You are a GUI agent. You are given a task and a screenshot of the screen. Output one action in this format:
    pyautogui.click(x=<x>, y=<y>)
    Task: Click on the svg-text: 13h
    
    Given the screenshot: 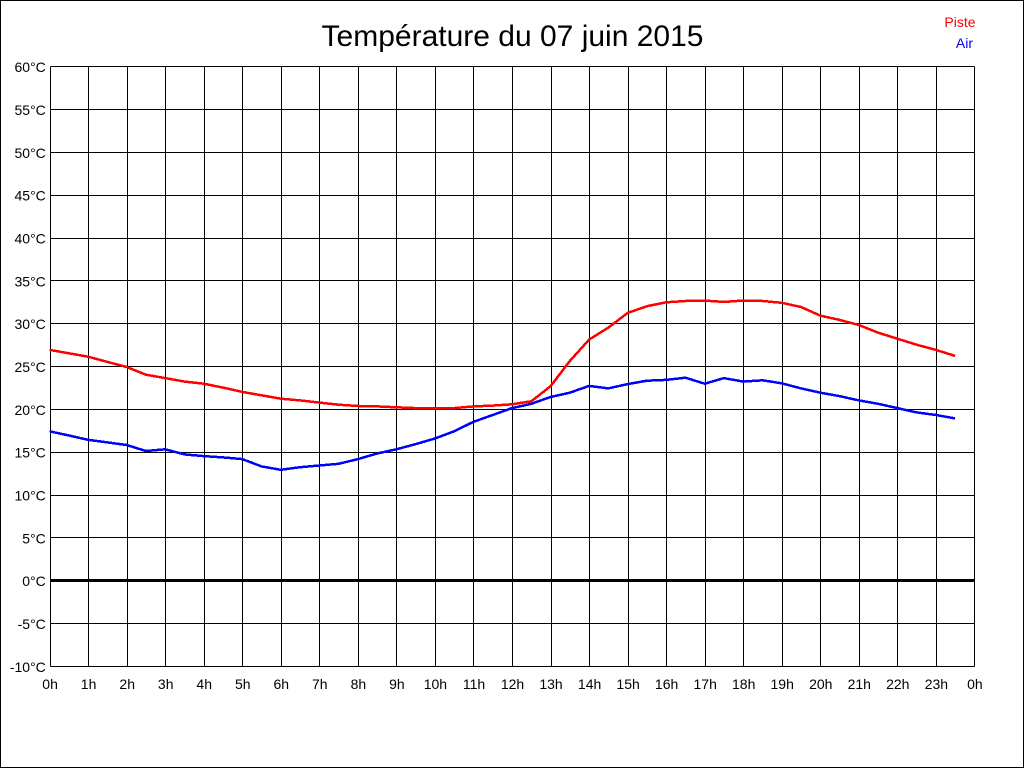 What is the action you would take?
    pyautogui.click(x=550, y=684)
    